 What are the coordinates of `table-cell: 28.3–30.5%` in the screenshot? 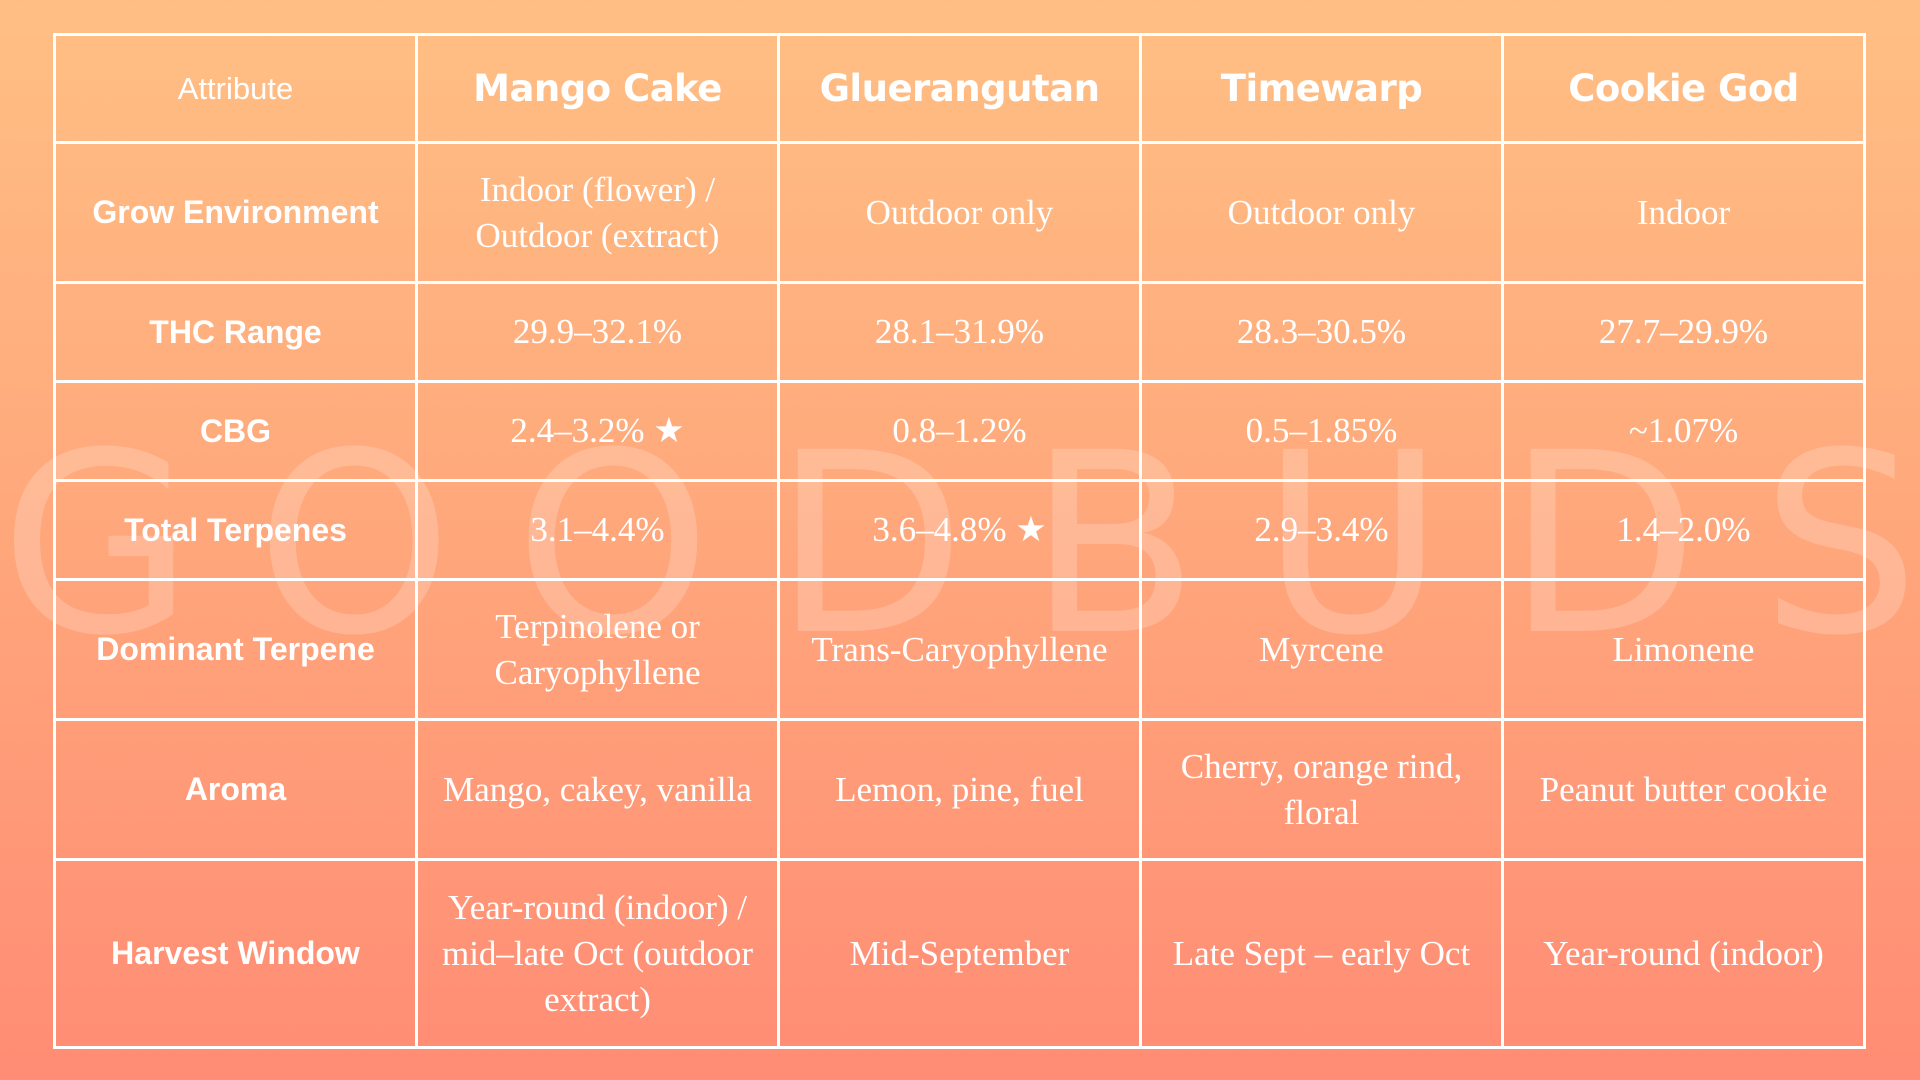 It's located at (1321, 332).